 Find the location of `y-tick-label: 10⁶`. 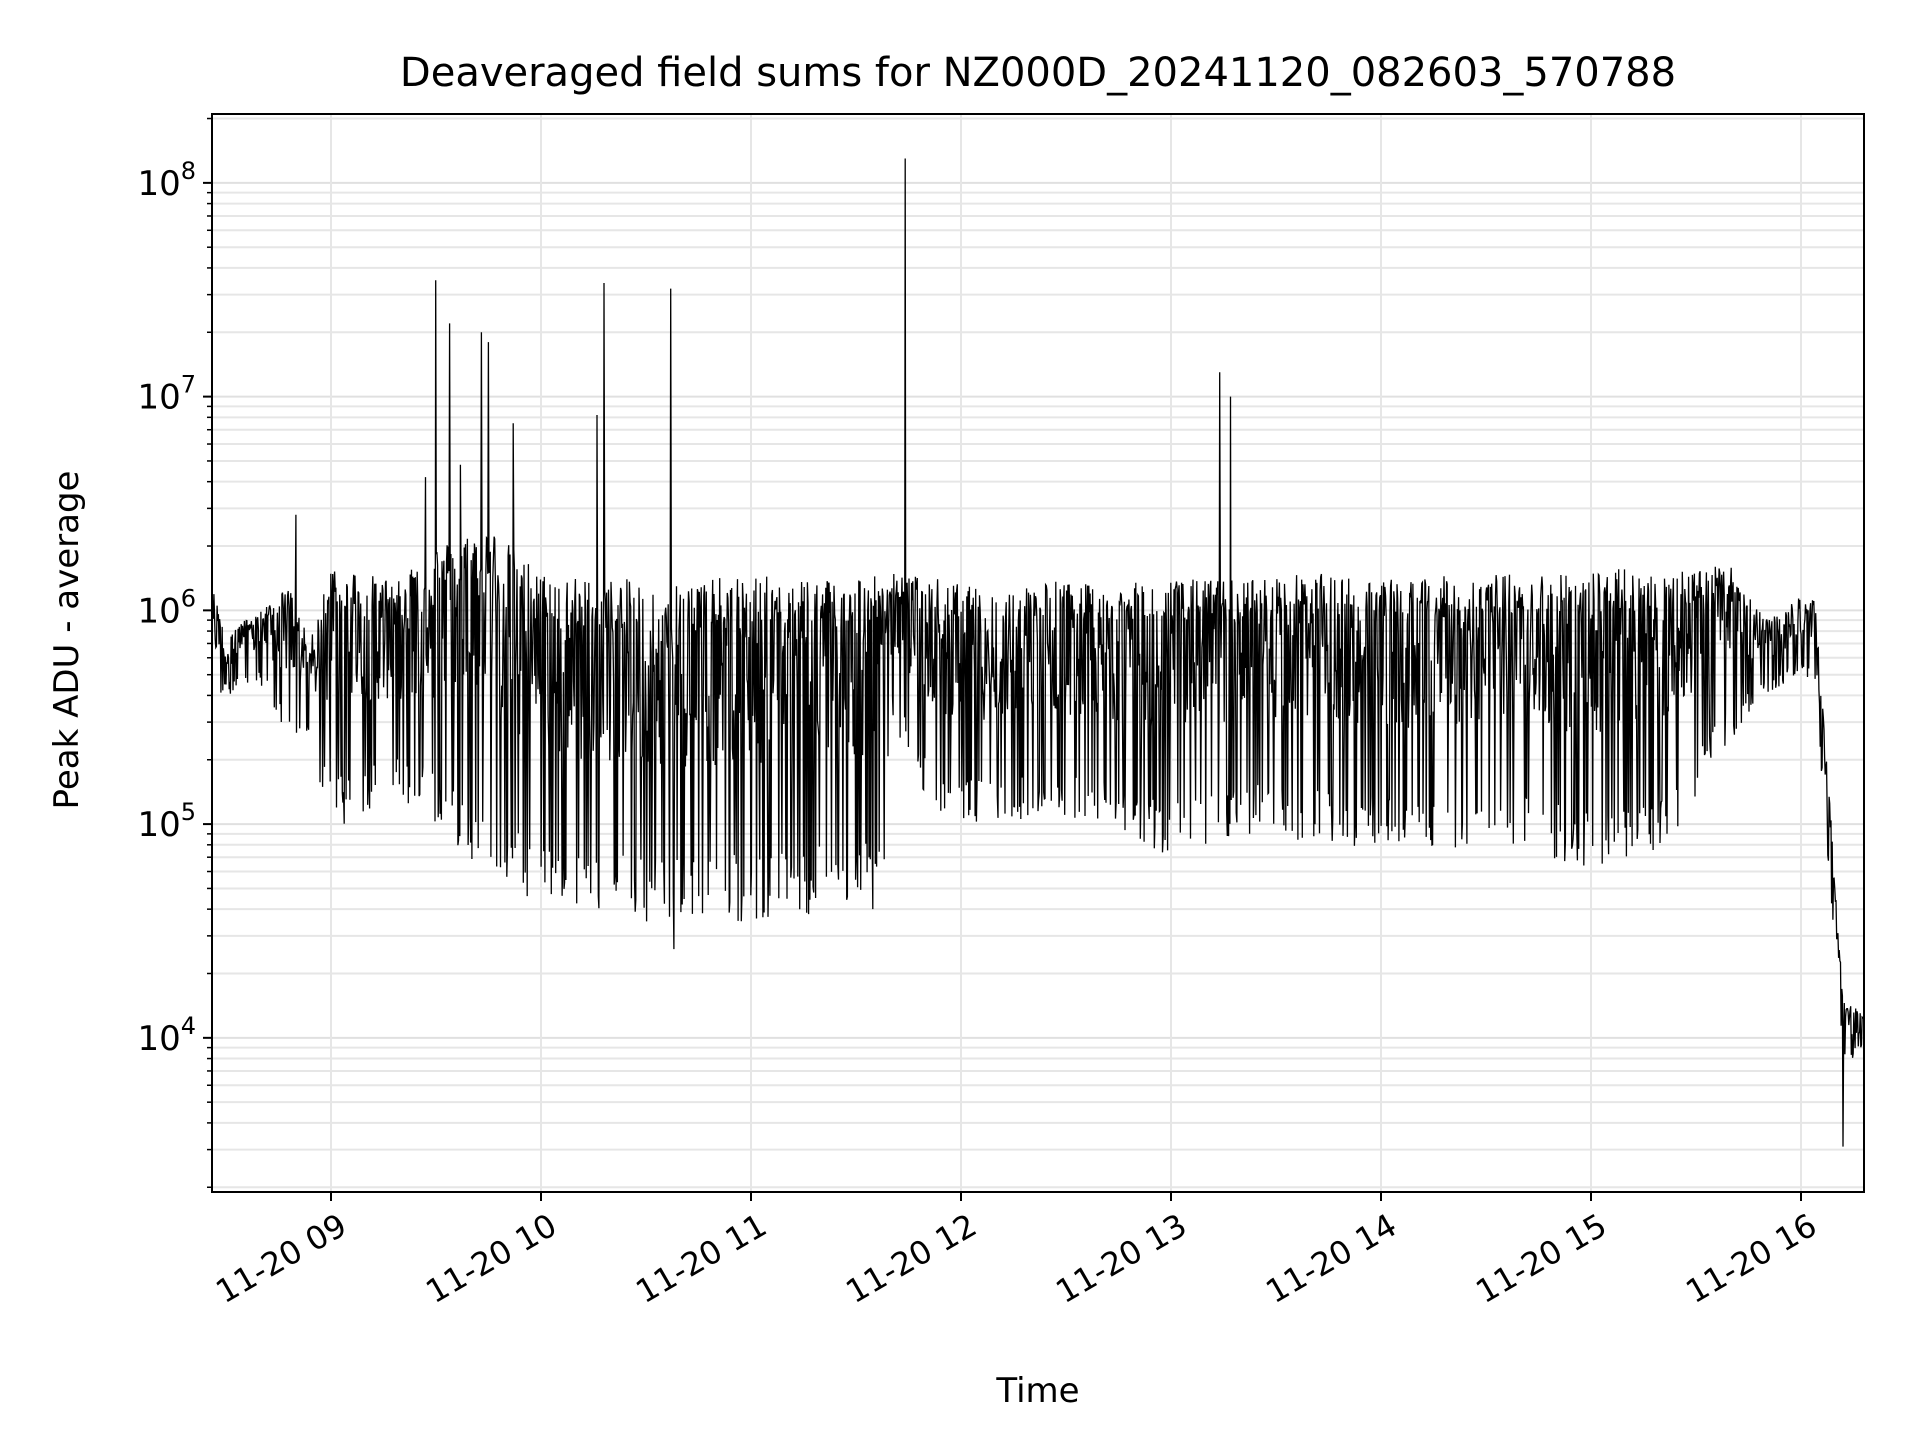

y-tick-label: 10⁶ is located at coordinates (166, 607).